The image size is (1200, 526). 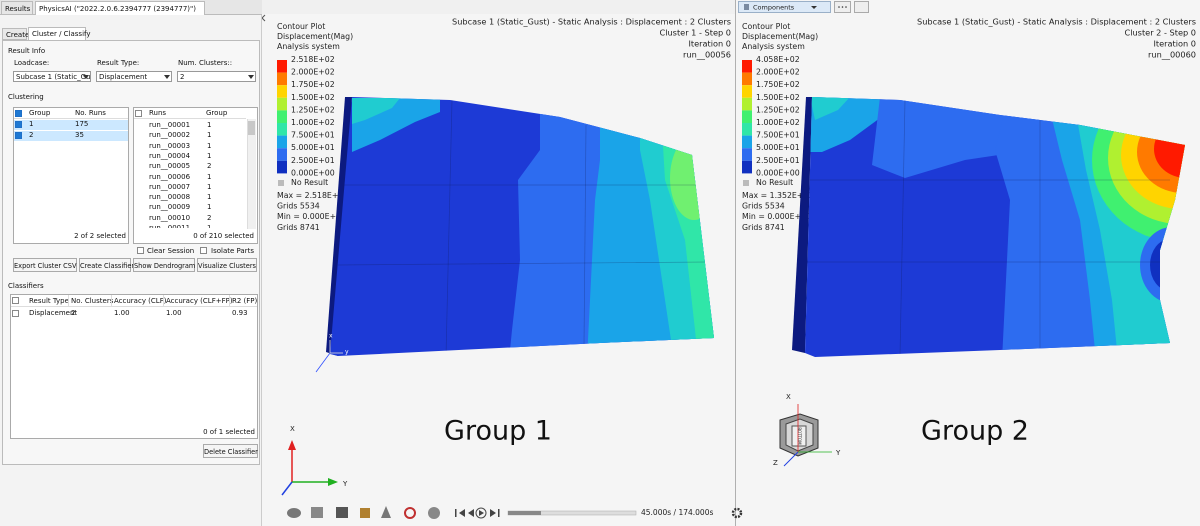 I want to click on section-label: Result Info, so click(x=27, y=51).